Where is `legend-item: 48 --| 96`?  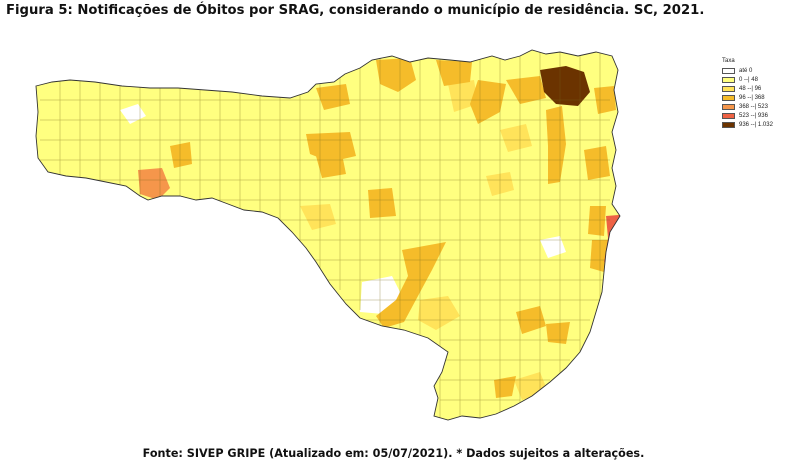
legend-item: 48 --| 96 is located at coordinates (754, 88).